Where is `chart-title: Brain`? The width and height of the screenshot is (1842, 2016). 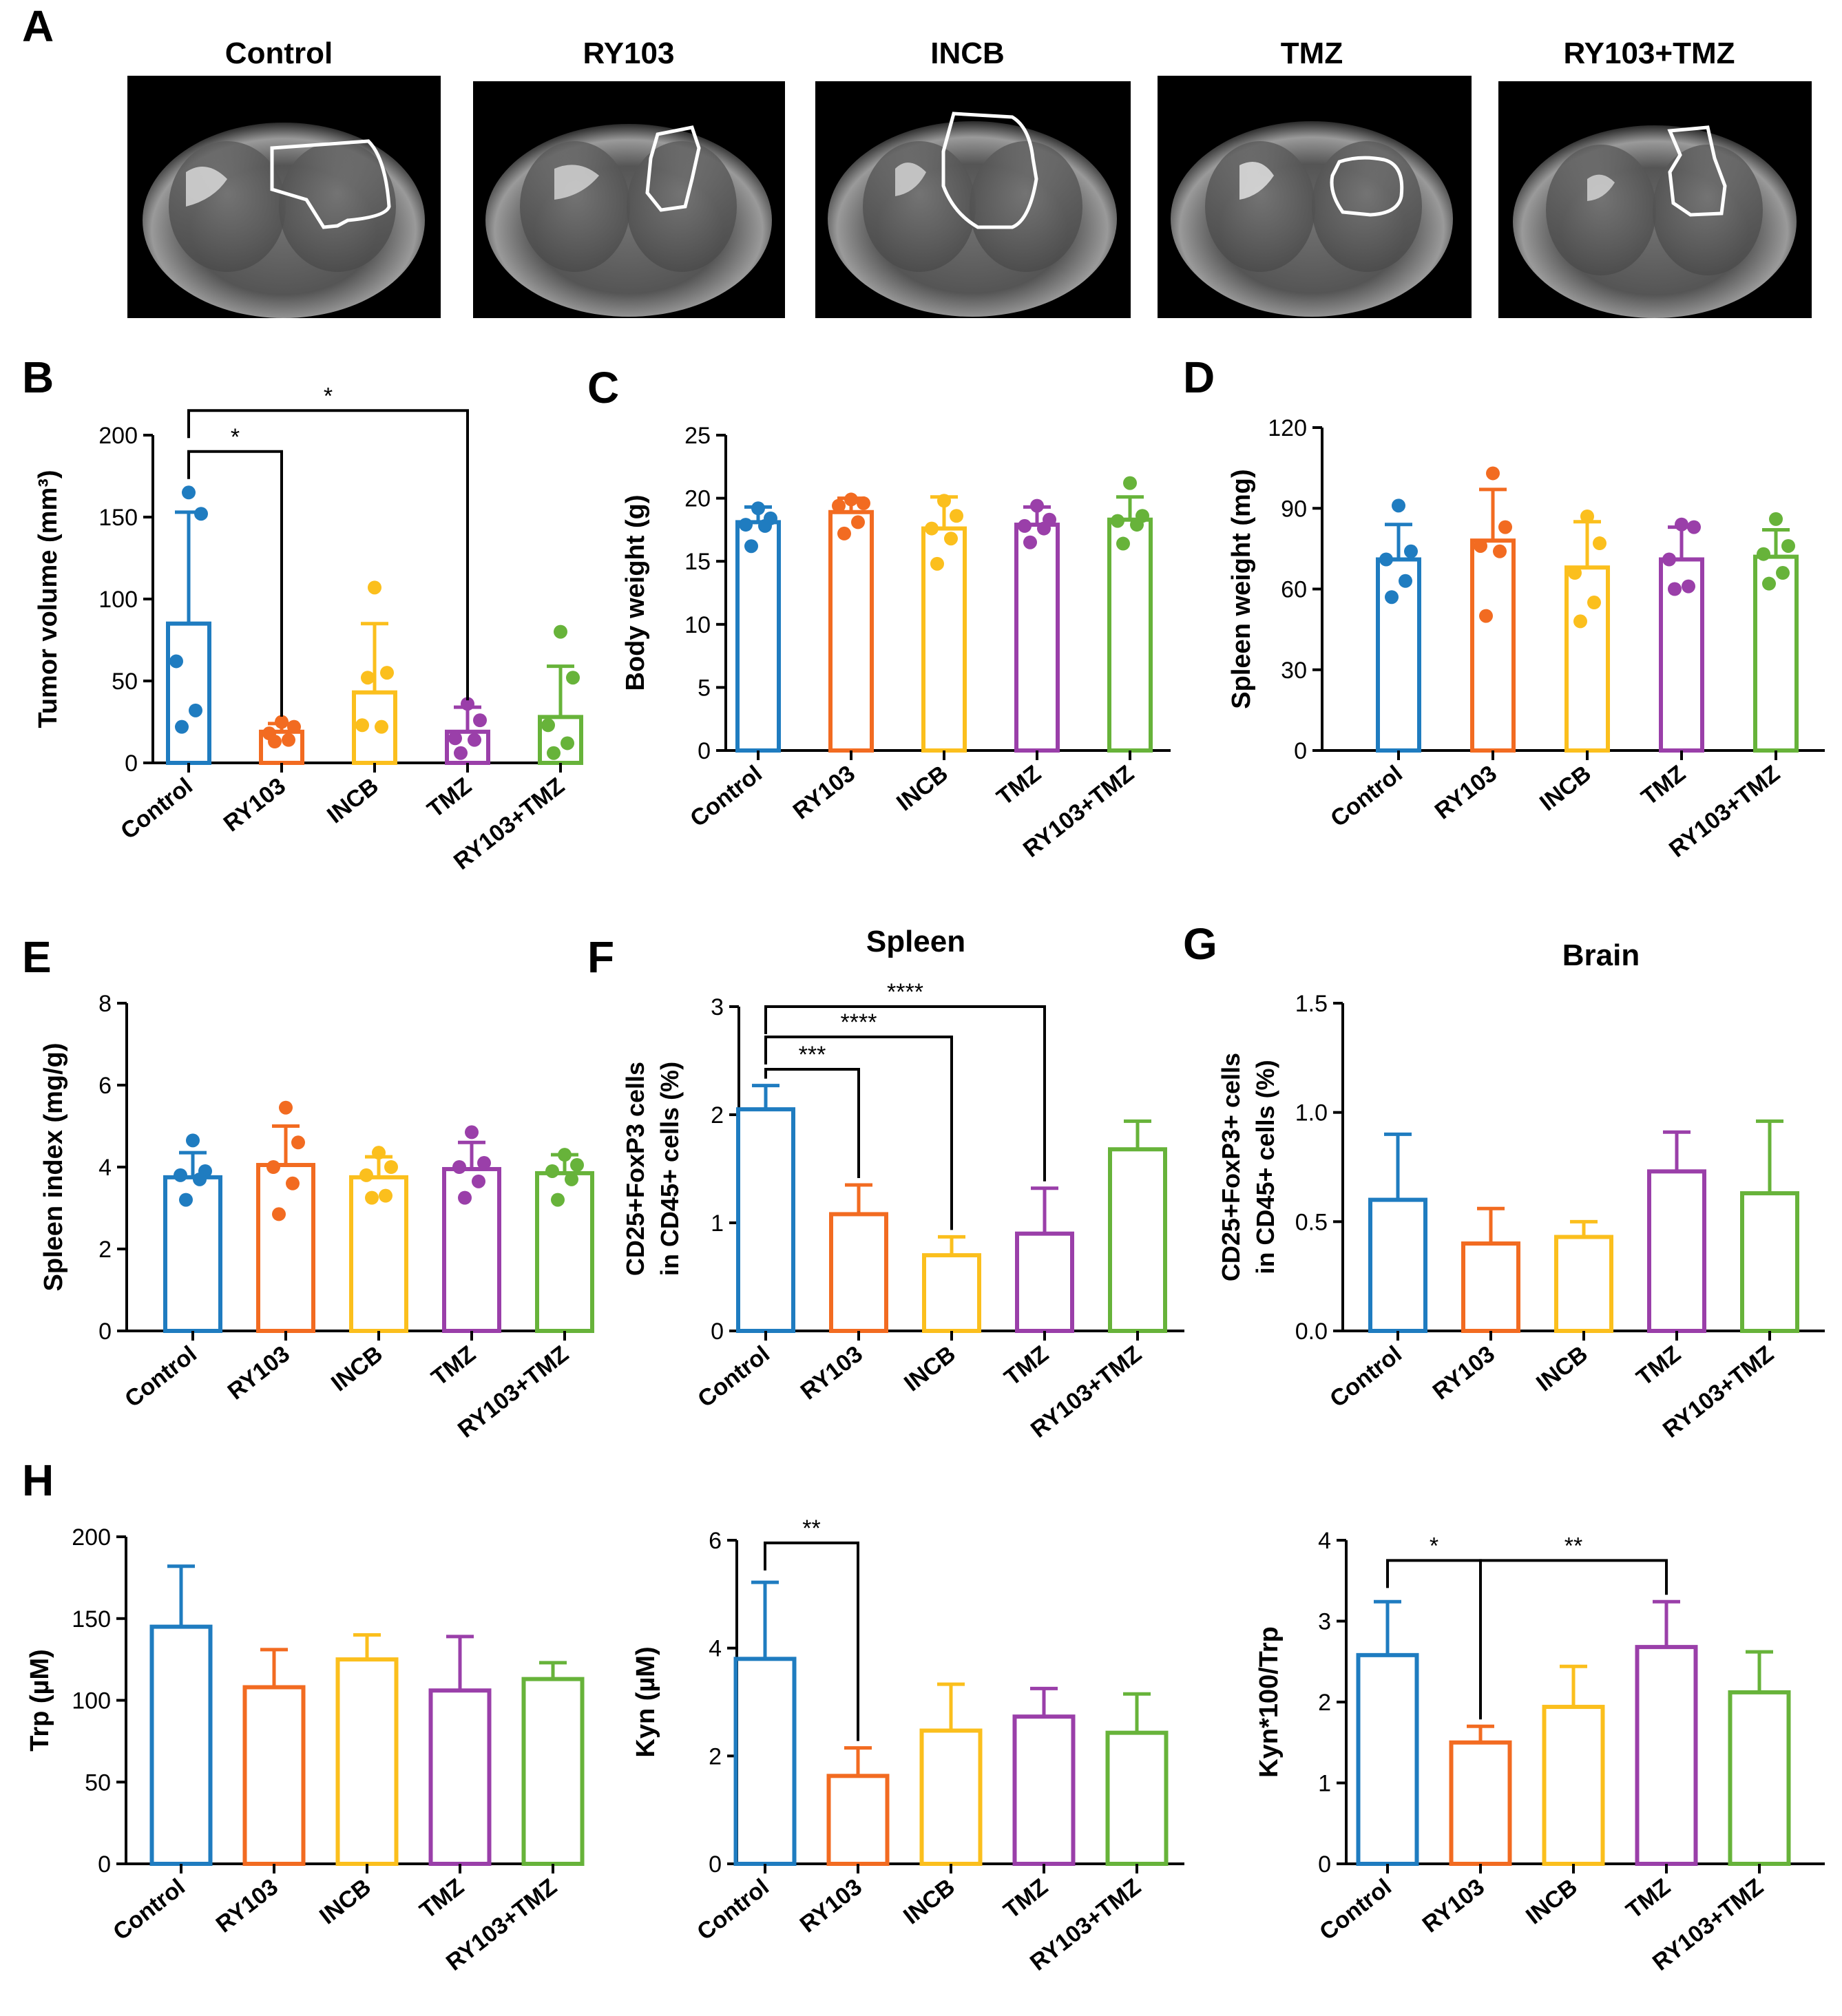
chart-title: Brain is located at coordinates (1601, 955).